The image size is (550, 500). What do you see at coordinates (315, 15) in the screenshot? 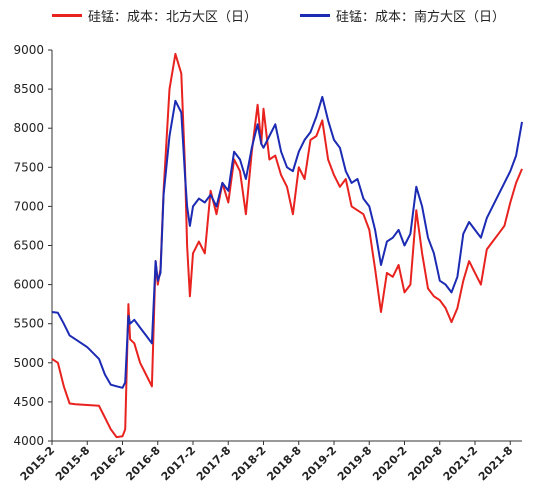
I see `legend-swatch-south` at bounding box center [315, 15].